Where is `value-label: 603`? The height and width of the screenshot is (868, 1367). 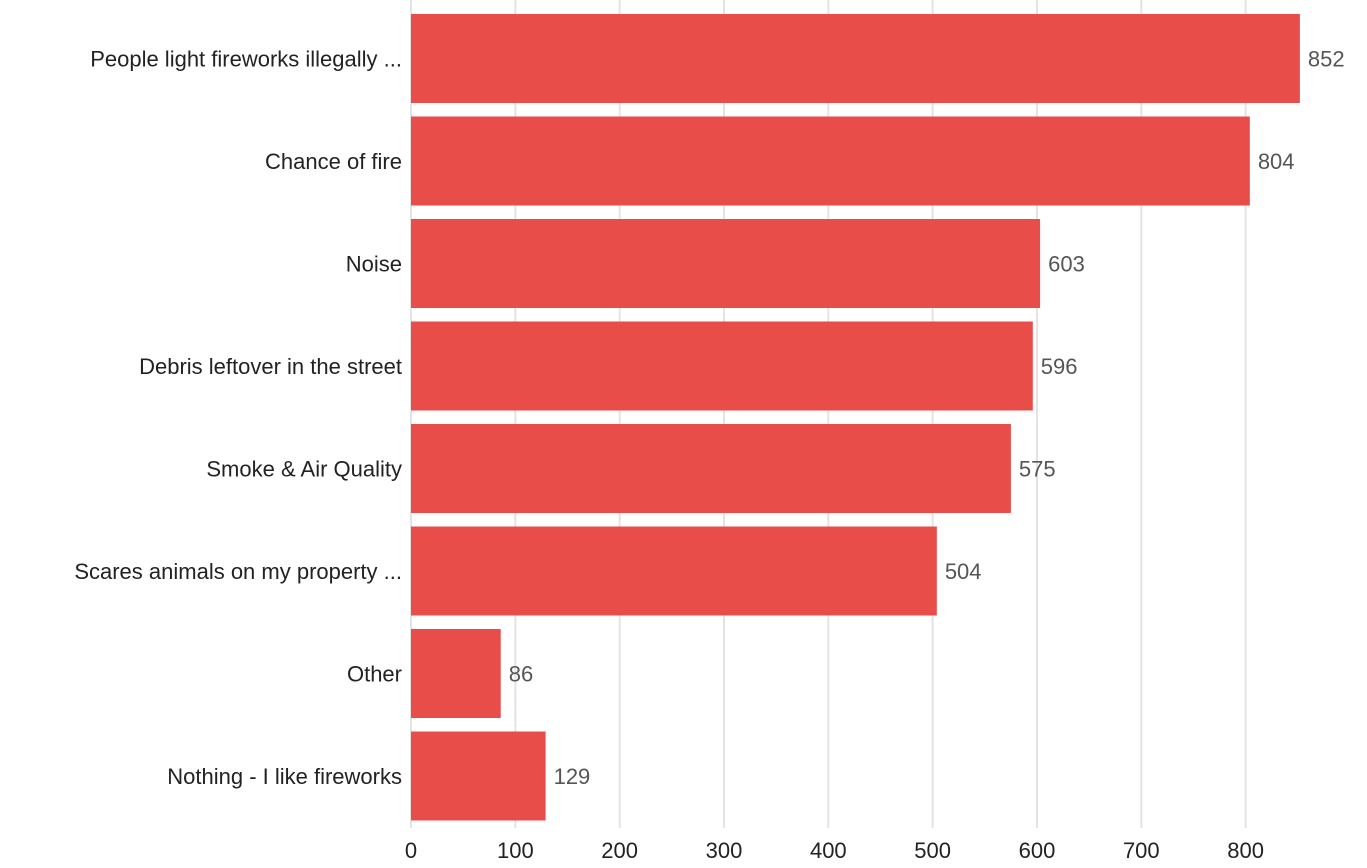 value-label: 603 is located at coordinates (1066, 264).